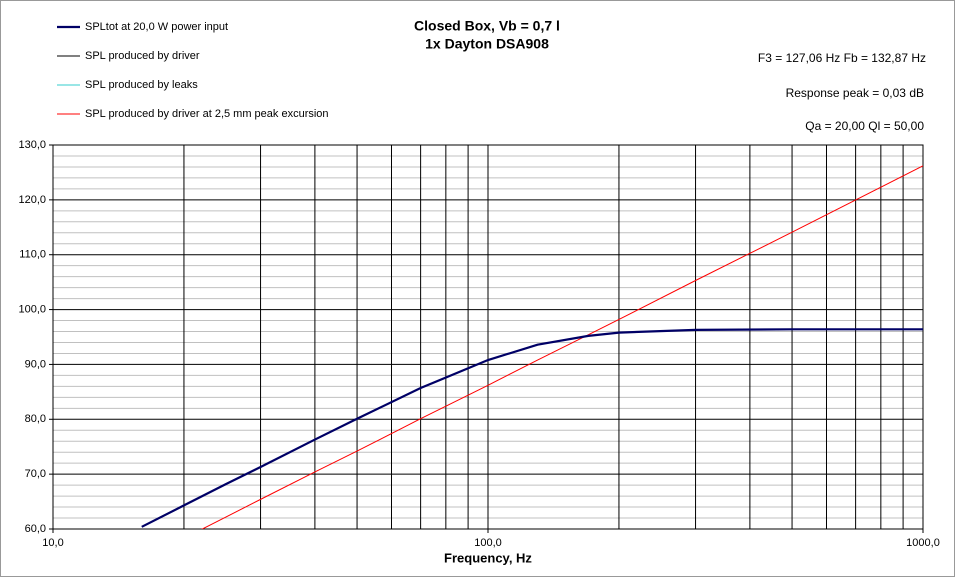 The height and width of the screenshot is (577, 955). What do you see at coordinates (35, 419) in the screenshot?
I see `y-tick-label: 80,0` at bounding box center [35, 419].